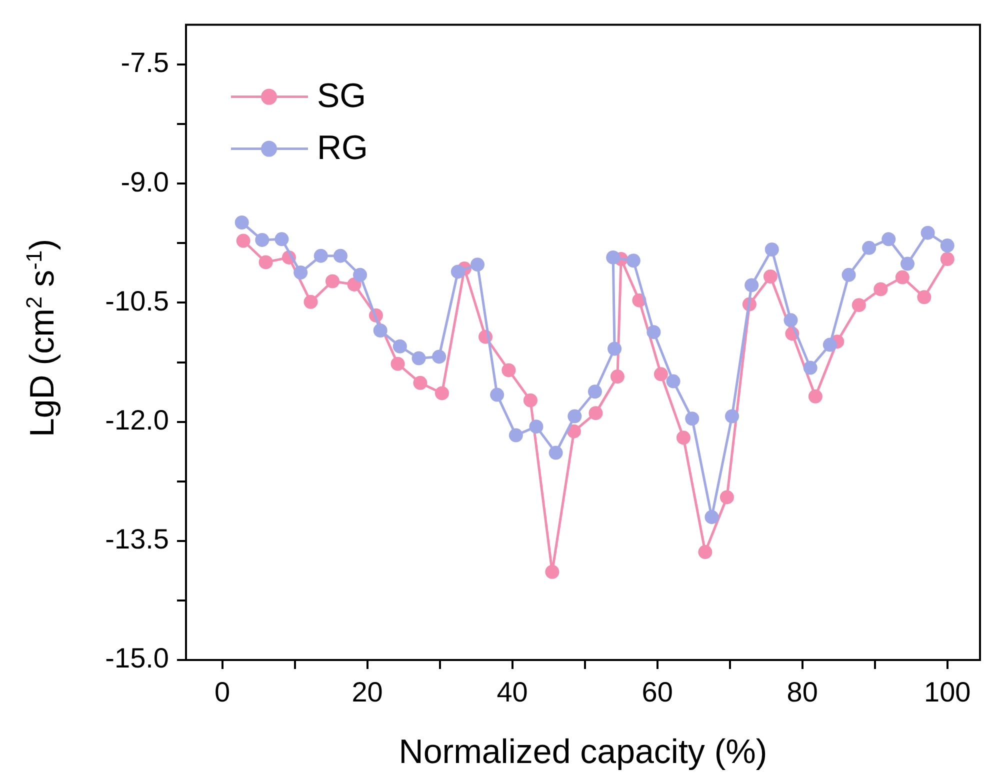 The image size is (987, 778). What do you see at coordinates (137, 539) in the screenshot?
I see `y-tick-label: -13.5` at bounding box center [137, 539].